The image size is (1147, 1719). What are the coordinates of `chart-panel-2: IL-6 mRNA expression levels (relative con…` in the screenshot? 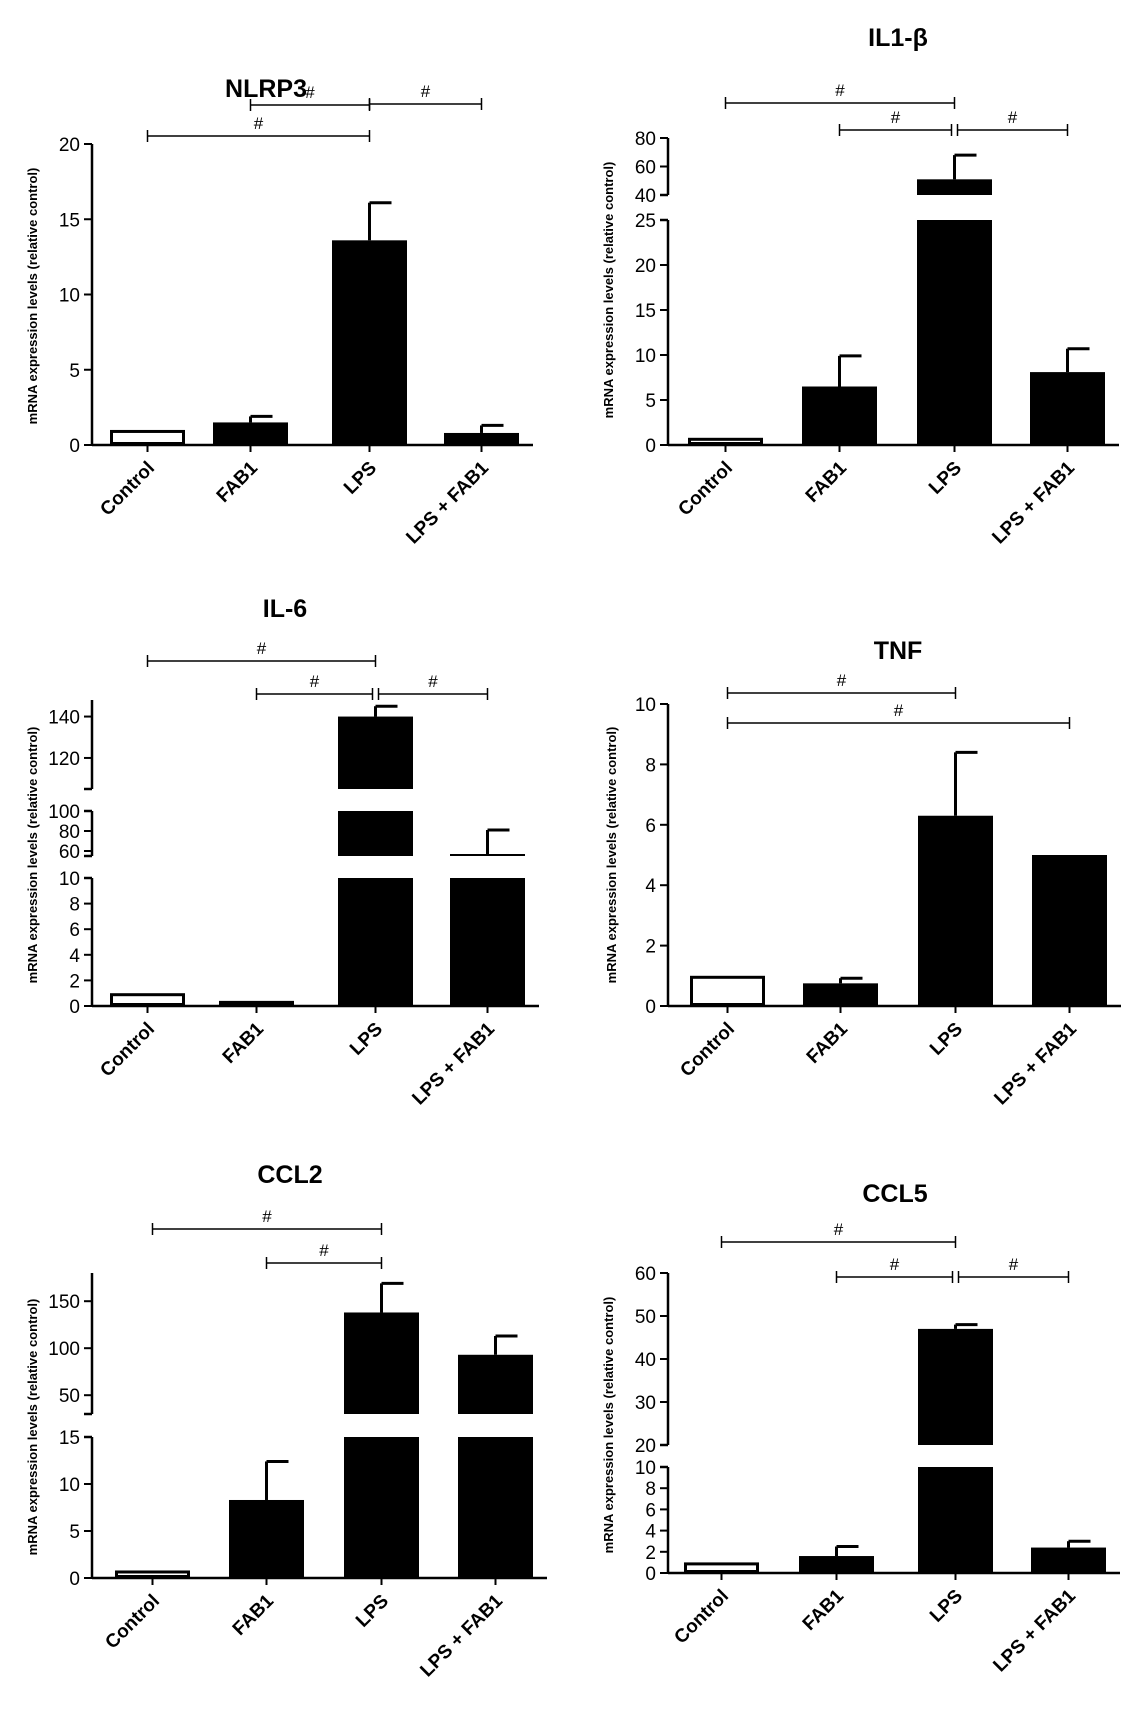 It's located at (282, 852).